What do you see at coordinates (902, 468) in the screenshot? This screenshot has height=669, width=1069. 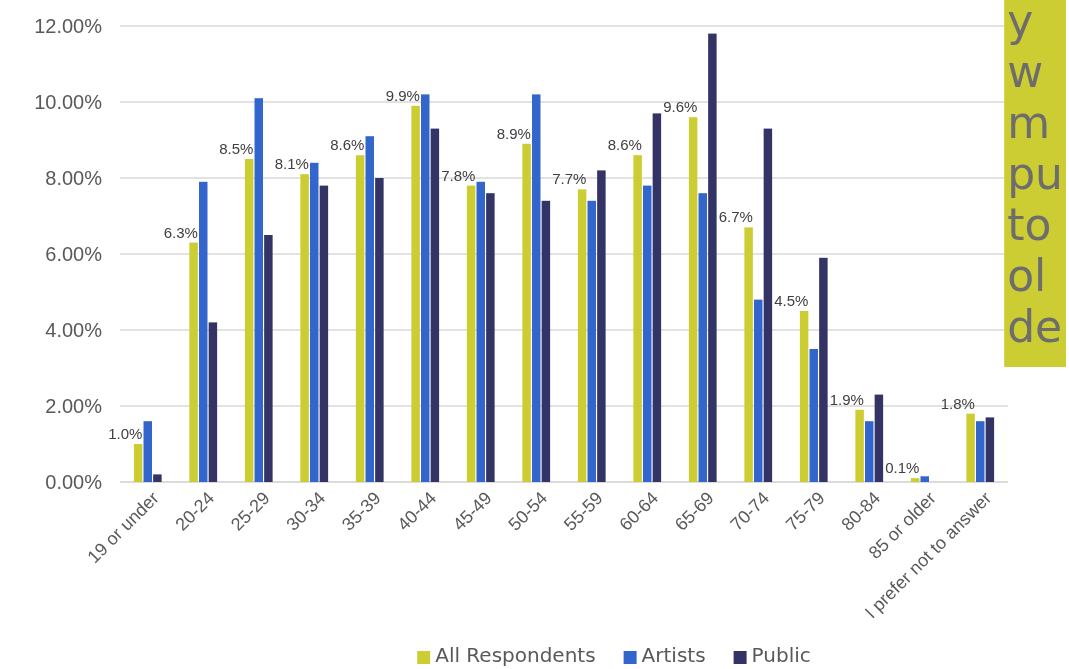 I see `data-label: 0.1%` at bounding box center [902, 468].